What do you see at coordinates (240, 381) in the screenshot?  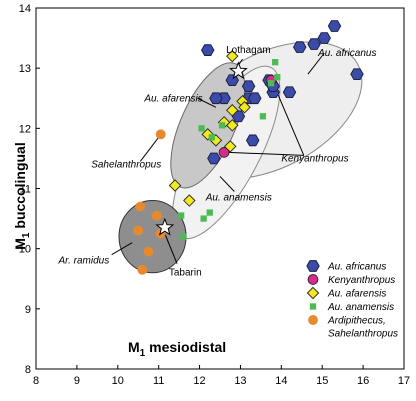 I see `x-tick-label-13: 13` at bounding box center [240, 381].